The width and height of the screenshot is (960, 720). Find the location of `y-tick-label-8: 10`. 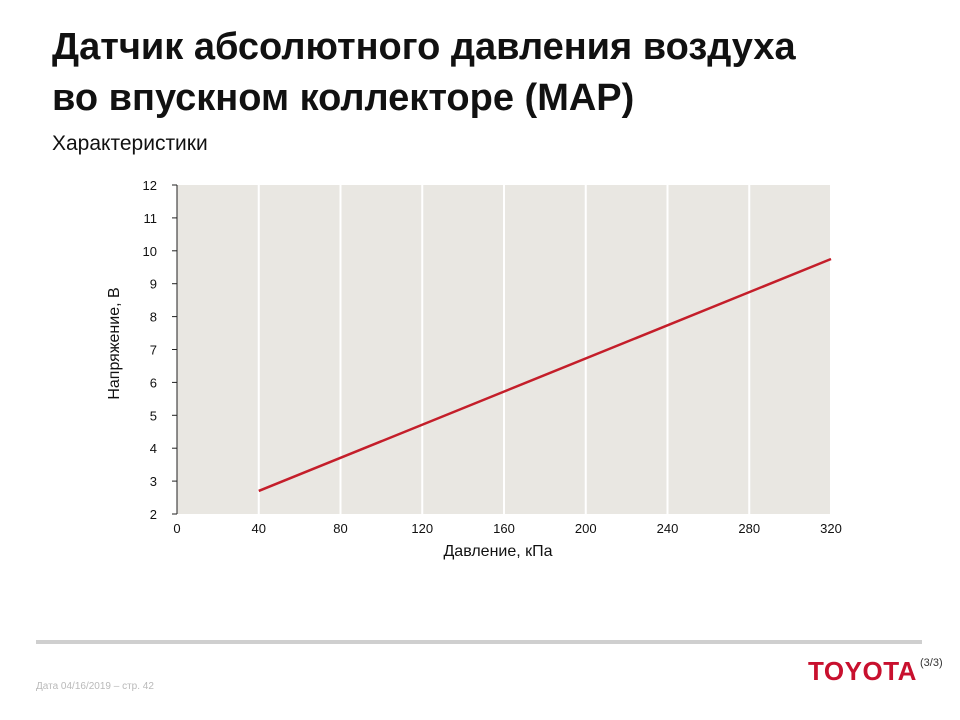

y-tick-label-8: 10 is located at coordinates (150, 251).